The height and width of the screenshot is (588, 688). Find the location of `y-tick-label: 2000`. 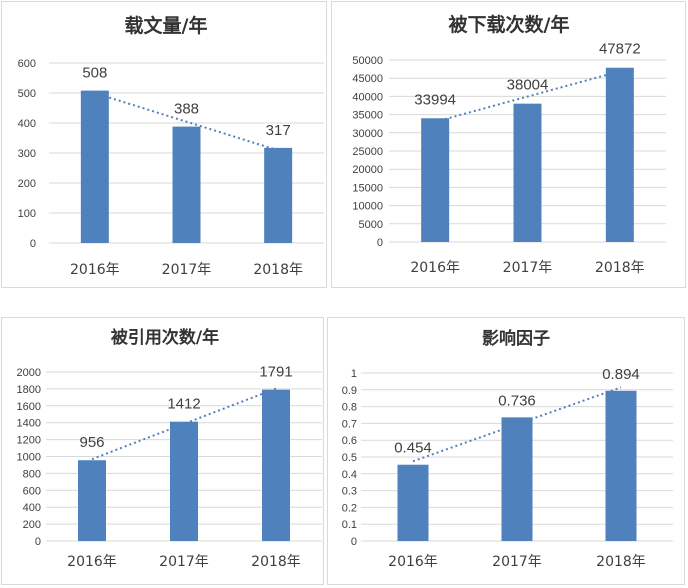

y-tick-label: 2000 is located at coordinates (29, 373).